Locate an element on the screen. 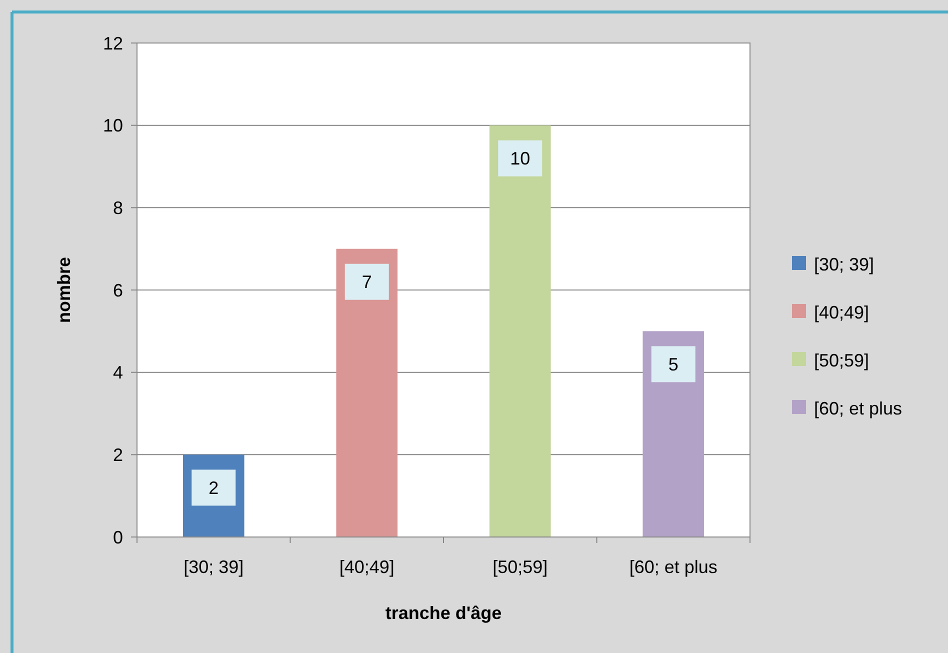  y-tick-label: 2 is located at coordinates (117, 454).